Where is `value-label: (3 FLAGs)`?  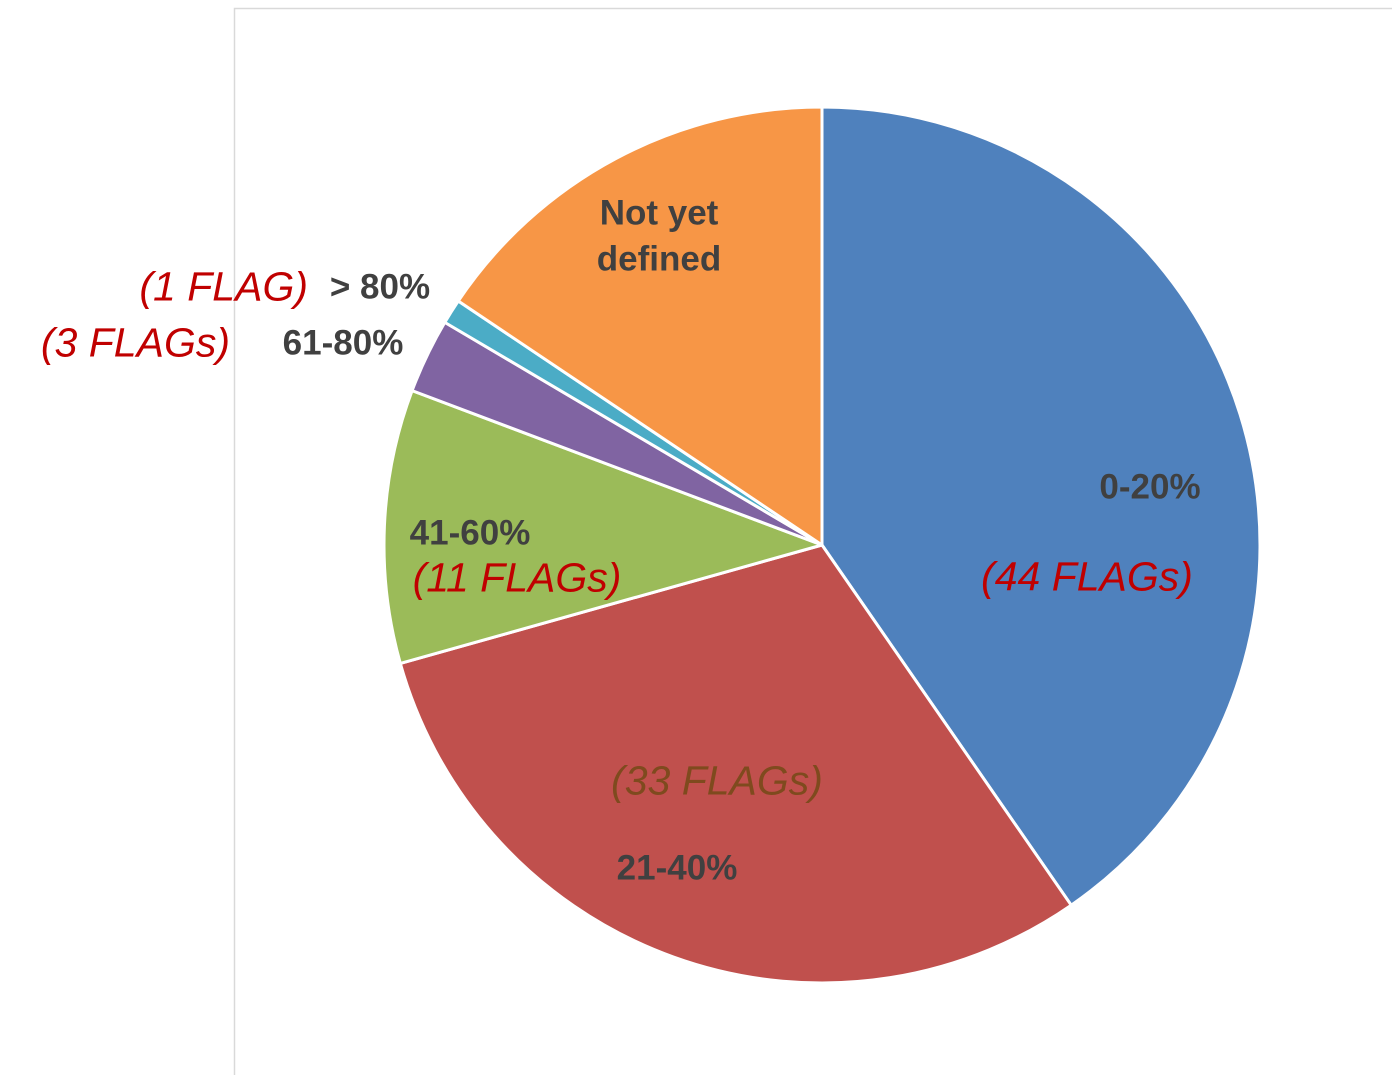
value-label: (3 FLAGs) is located at coordinates (135, 342).